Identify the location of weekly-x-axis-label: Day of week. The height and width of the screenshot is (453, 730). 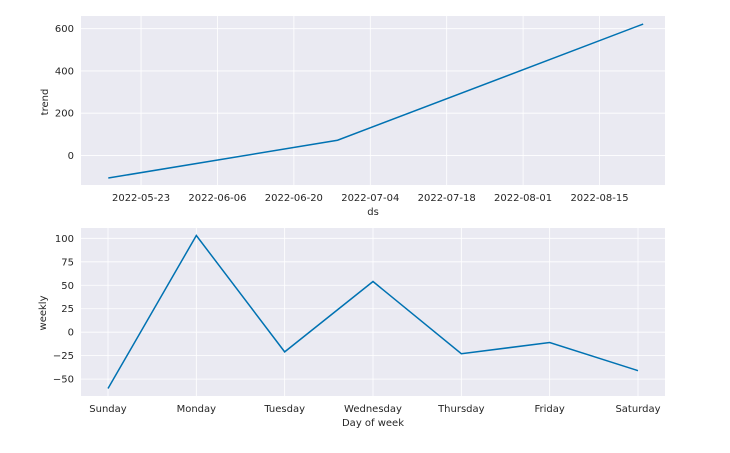
(373, 423).